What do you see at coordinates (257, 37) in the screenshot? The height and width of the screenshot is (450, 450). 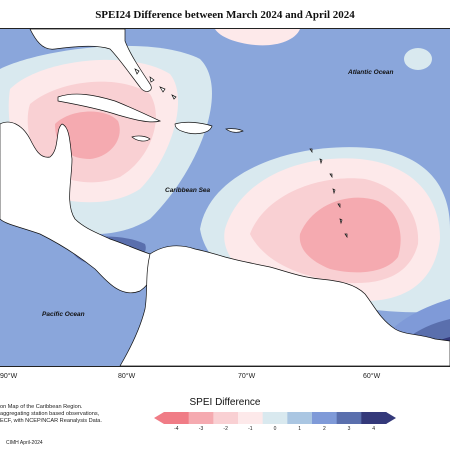 I see `anomaly-north` at bounding box center [257, 37].